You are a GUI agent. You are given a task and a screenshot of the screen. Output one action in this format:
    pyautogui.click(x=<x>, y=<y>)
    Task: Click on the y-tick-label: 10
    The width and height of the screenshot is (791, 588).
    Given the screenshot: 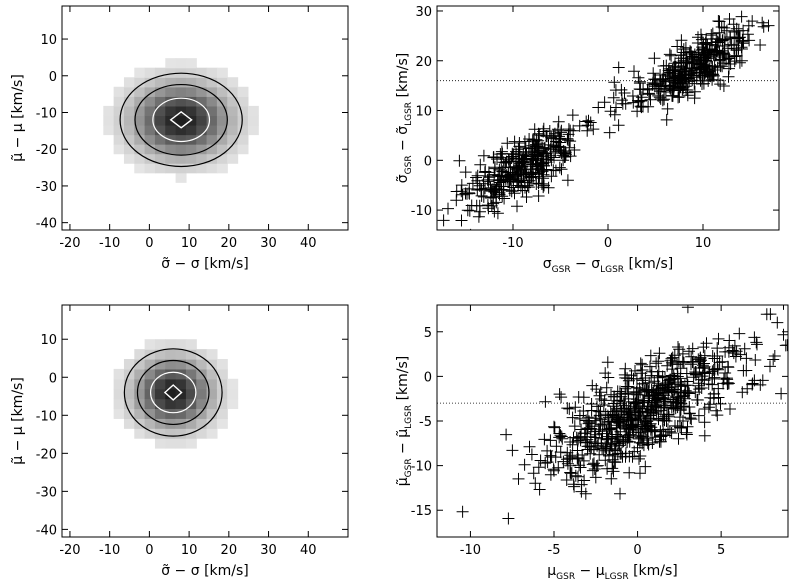 What is the action you would take?
    pyautogui.click(x=48, y=340)
    